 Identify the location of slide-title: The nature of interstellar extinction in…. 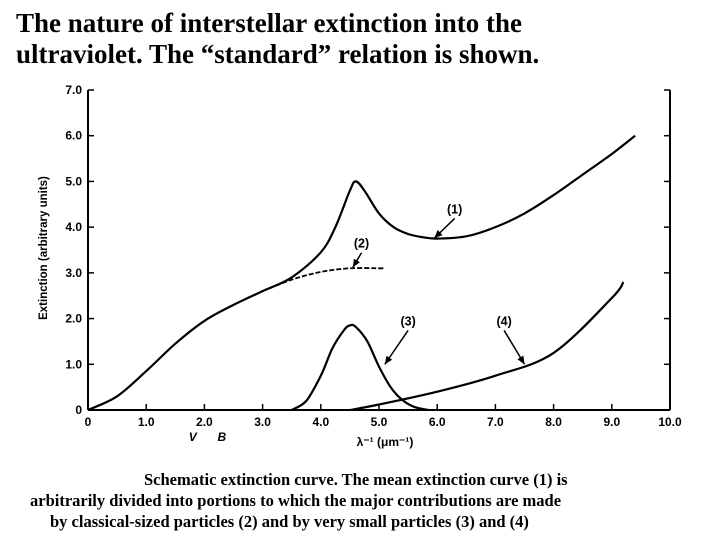
(366, 39).